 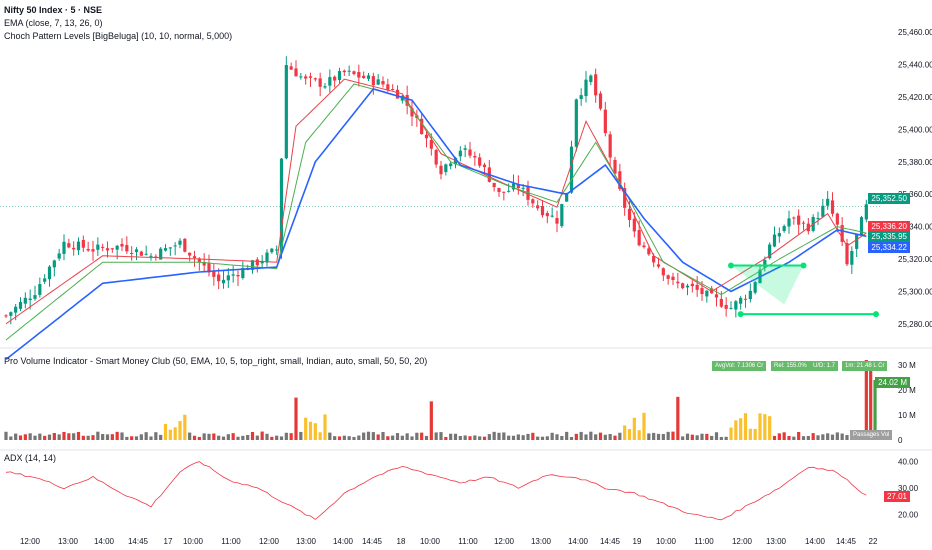 I want to click on ema-mid-badge: 25,335.95, so click(x=889, y=236).